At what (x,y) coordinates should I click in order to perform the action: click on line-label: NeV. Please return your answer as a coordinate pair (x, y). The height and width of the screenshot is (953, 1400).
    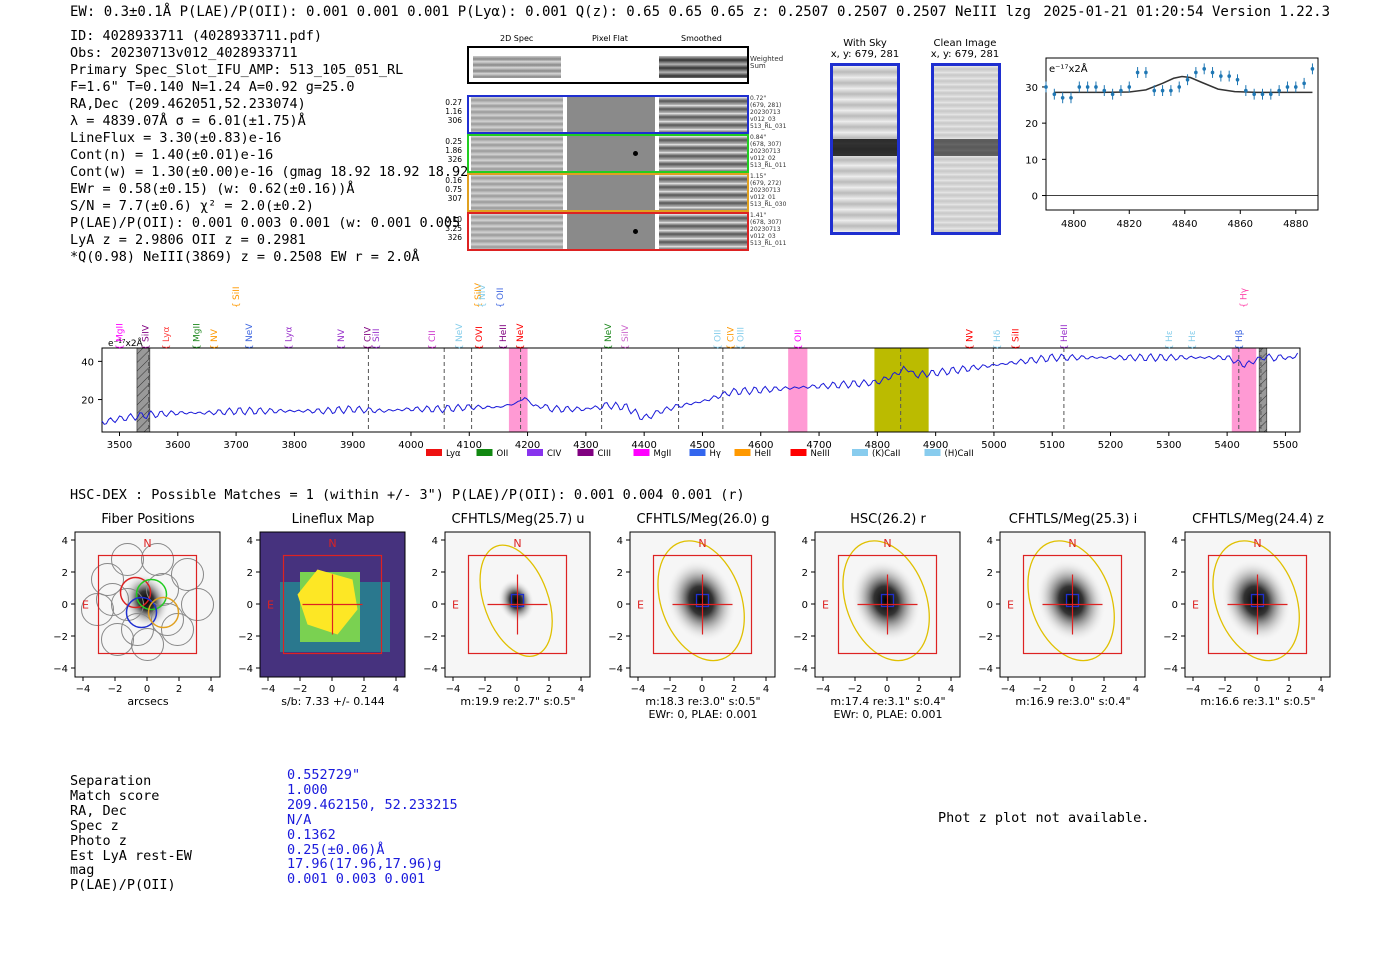
    Looking at the image, I should click on (460, 332).